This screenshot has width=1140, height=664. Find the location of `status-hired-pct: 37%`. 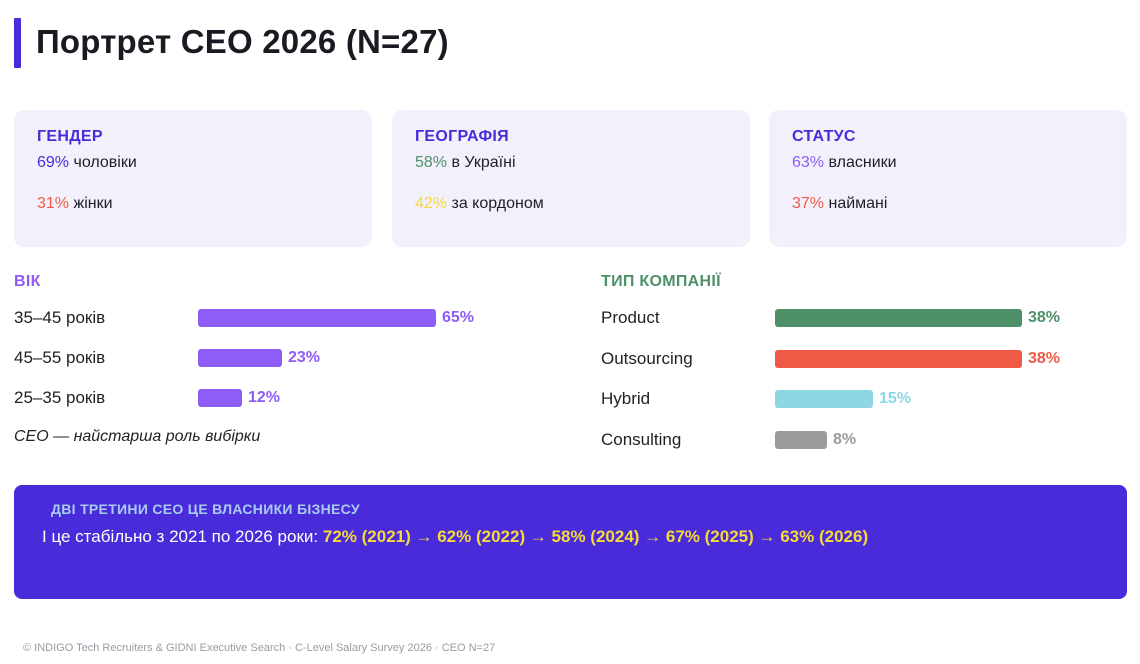

status-hired-pct: 37% is located at coordinates (808, 203).